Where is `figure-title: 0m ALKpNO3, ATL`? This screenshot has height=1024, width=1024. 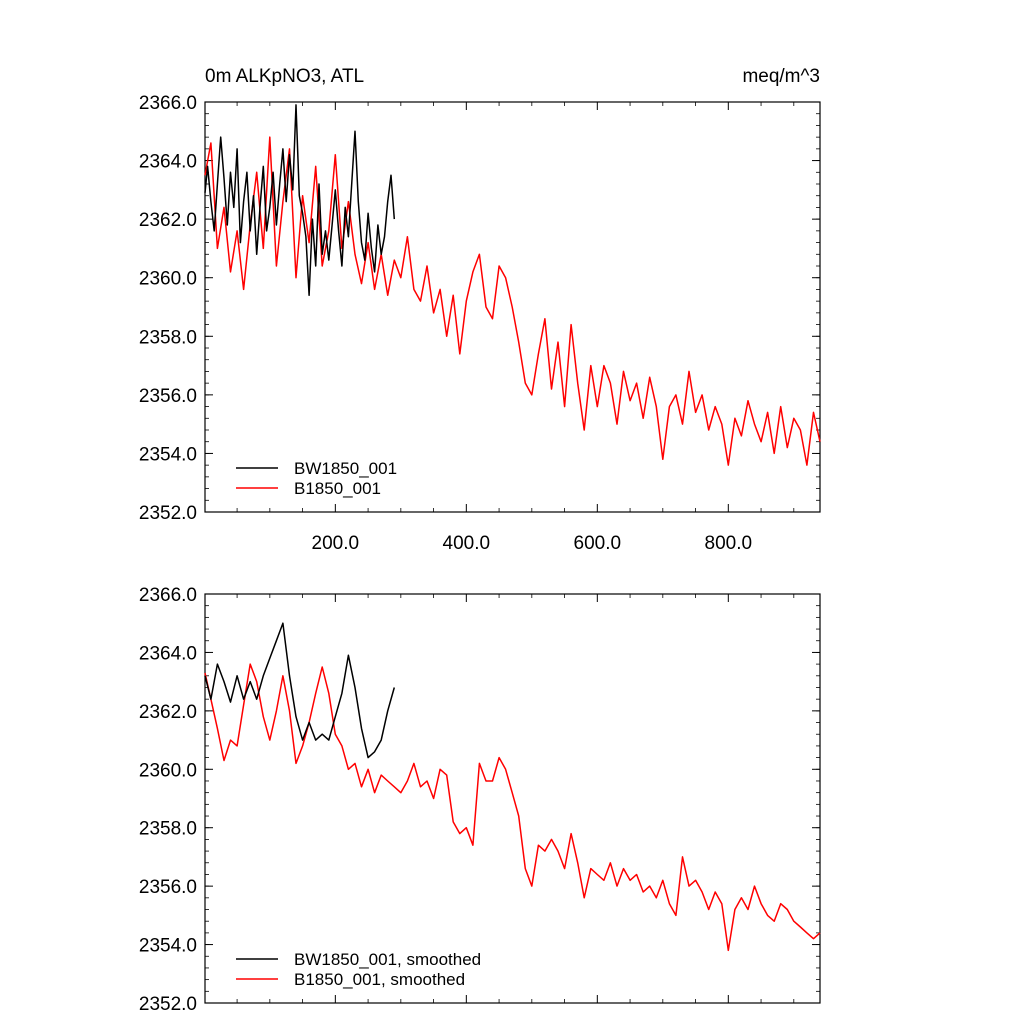
figure-title: 0m ALKpNO3, ATL is located at coordinates (284, 76).